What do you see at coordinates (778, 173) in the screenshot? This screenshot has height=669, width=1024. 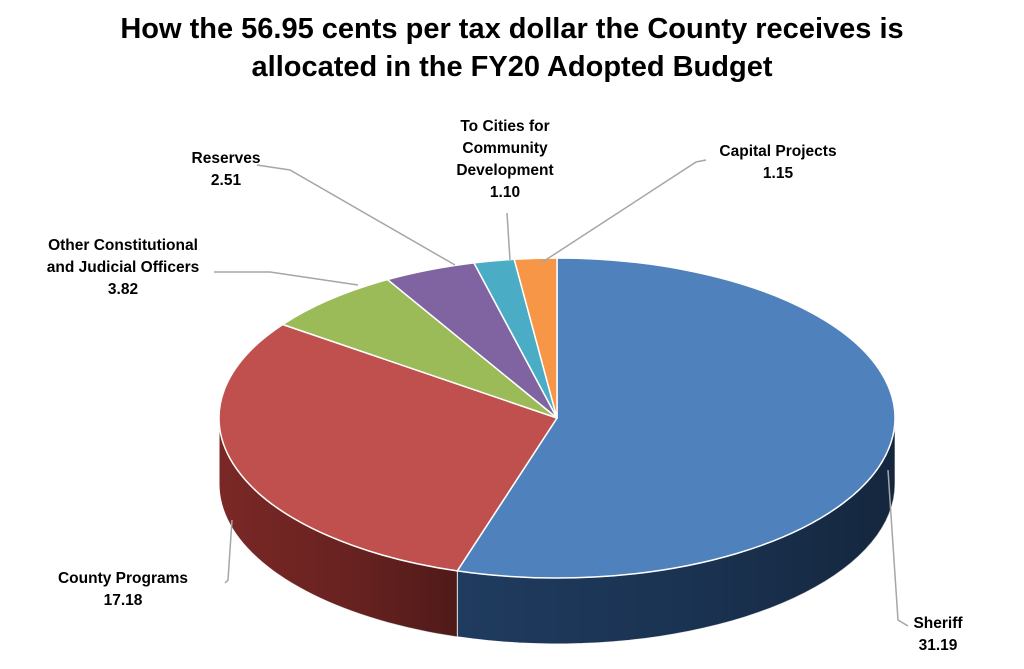 I see `slice-value-capital-projects: 1.15` at bounding box center [778, 173].